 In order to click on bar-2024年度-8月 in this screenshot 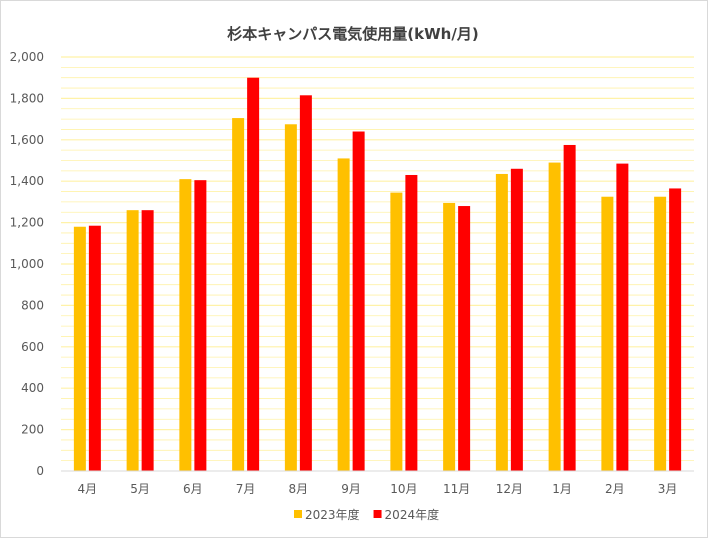, I will do `click(305, 283)`.